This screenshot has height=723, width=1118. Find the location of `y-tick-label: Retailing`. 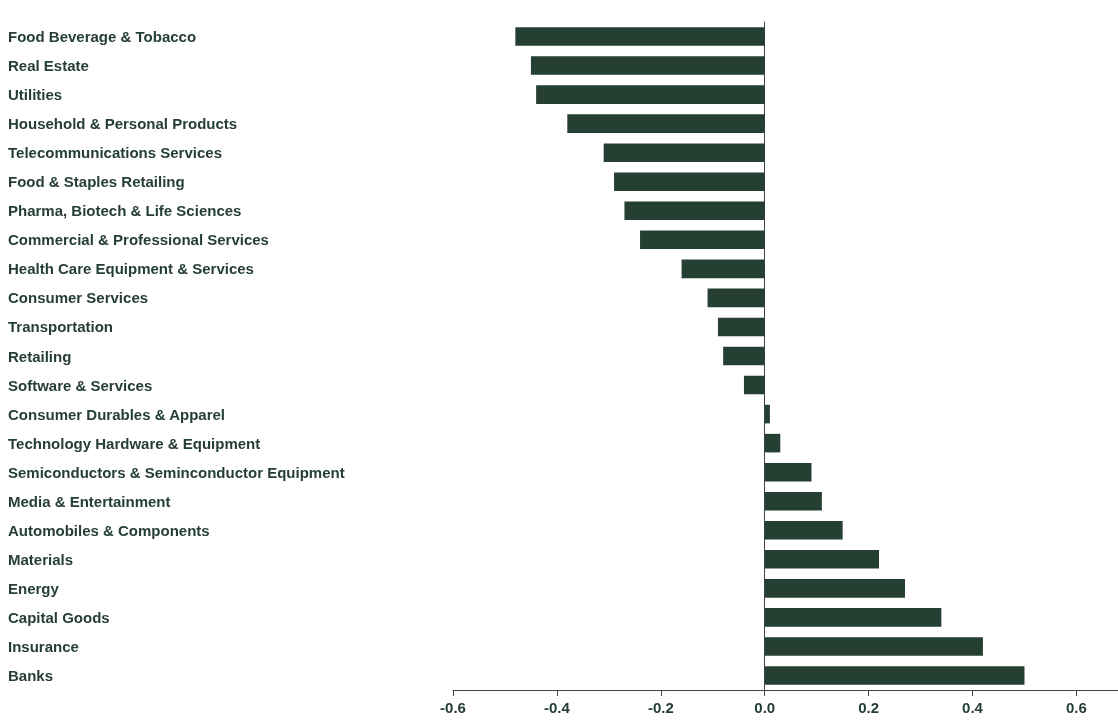

y-tick-label: Retailing is located at coordinates (40, 356).